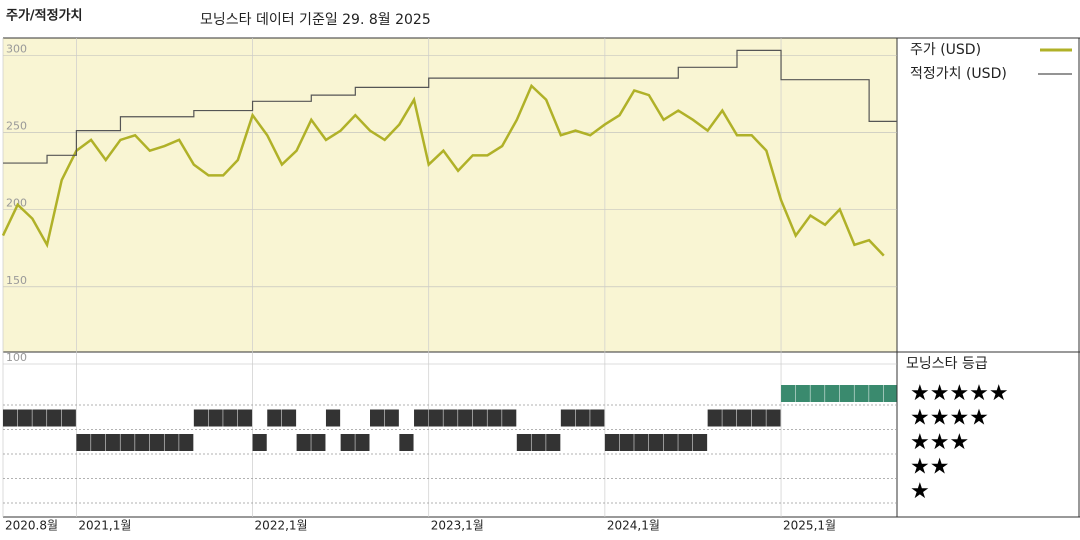 This screenshot has width=1080, height=540. I want to click on rating-label: ★★★, so click(939, 442).